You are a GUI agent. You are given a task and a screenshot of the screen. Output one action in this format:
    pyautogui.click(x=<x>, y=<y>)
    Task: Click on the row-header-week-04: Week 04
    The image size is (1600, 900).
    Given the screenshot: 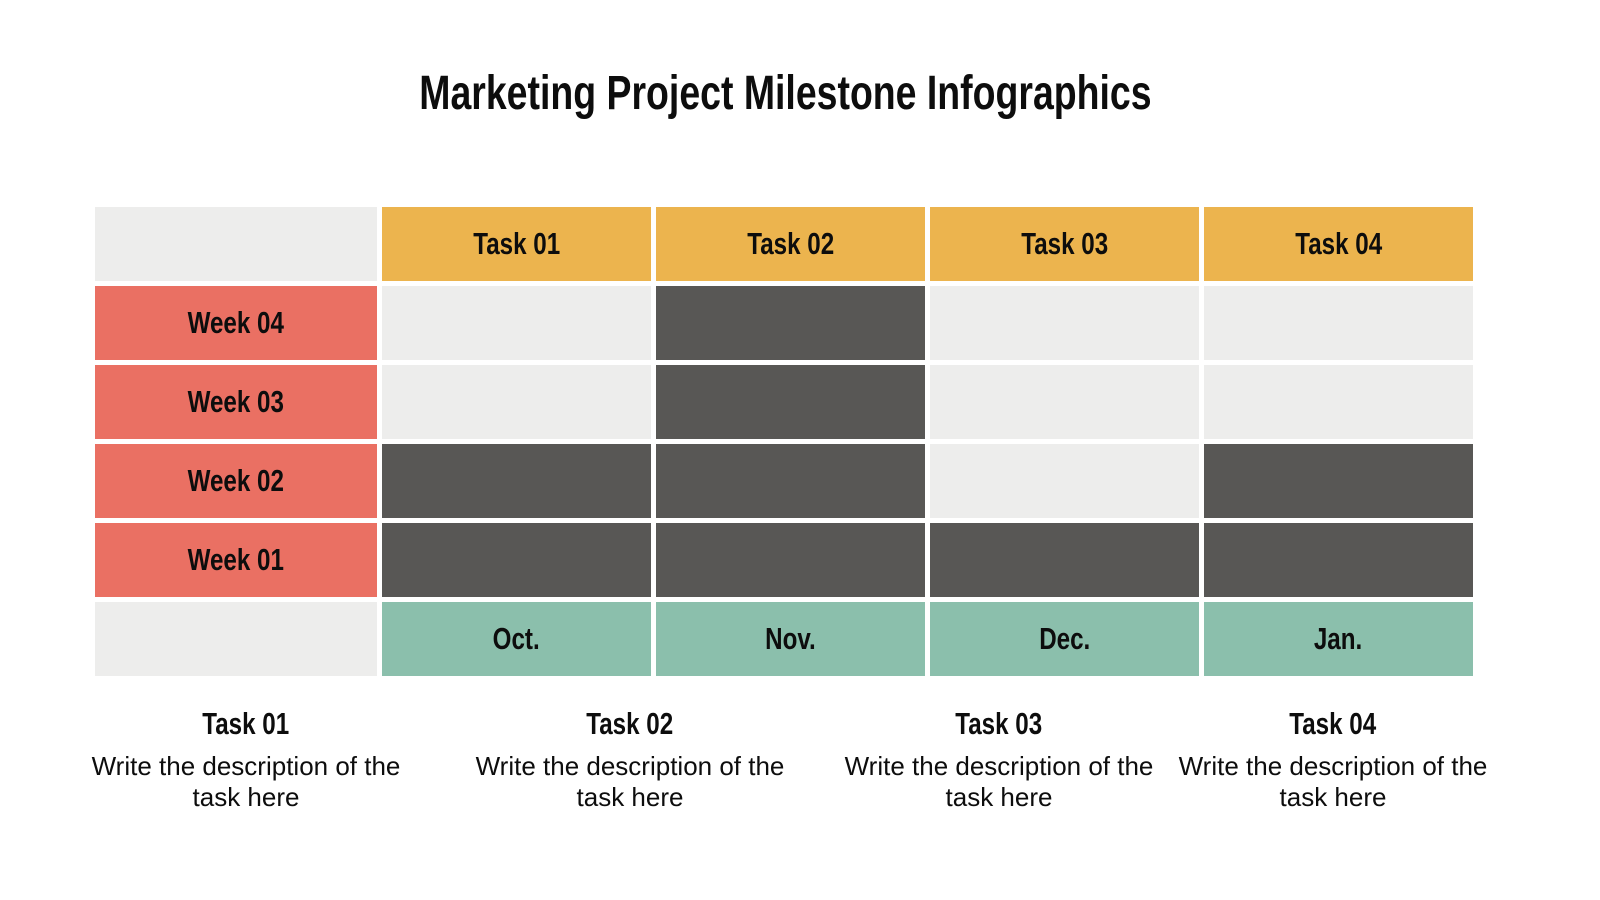 What is the action you would take?
    pyautogui.click(x=236, y=323)
    